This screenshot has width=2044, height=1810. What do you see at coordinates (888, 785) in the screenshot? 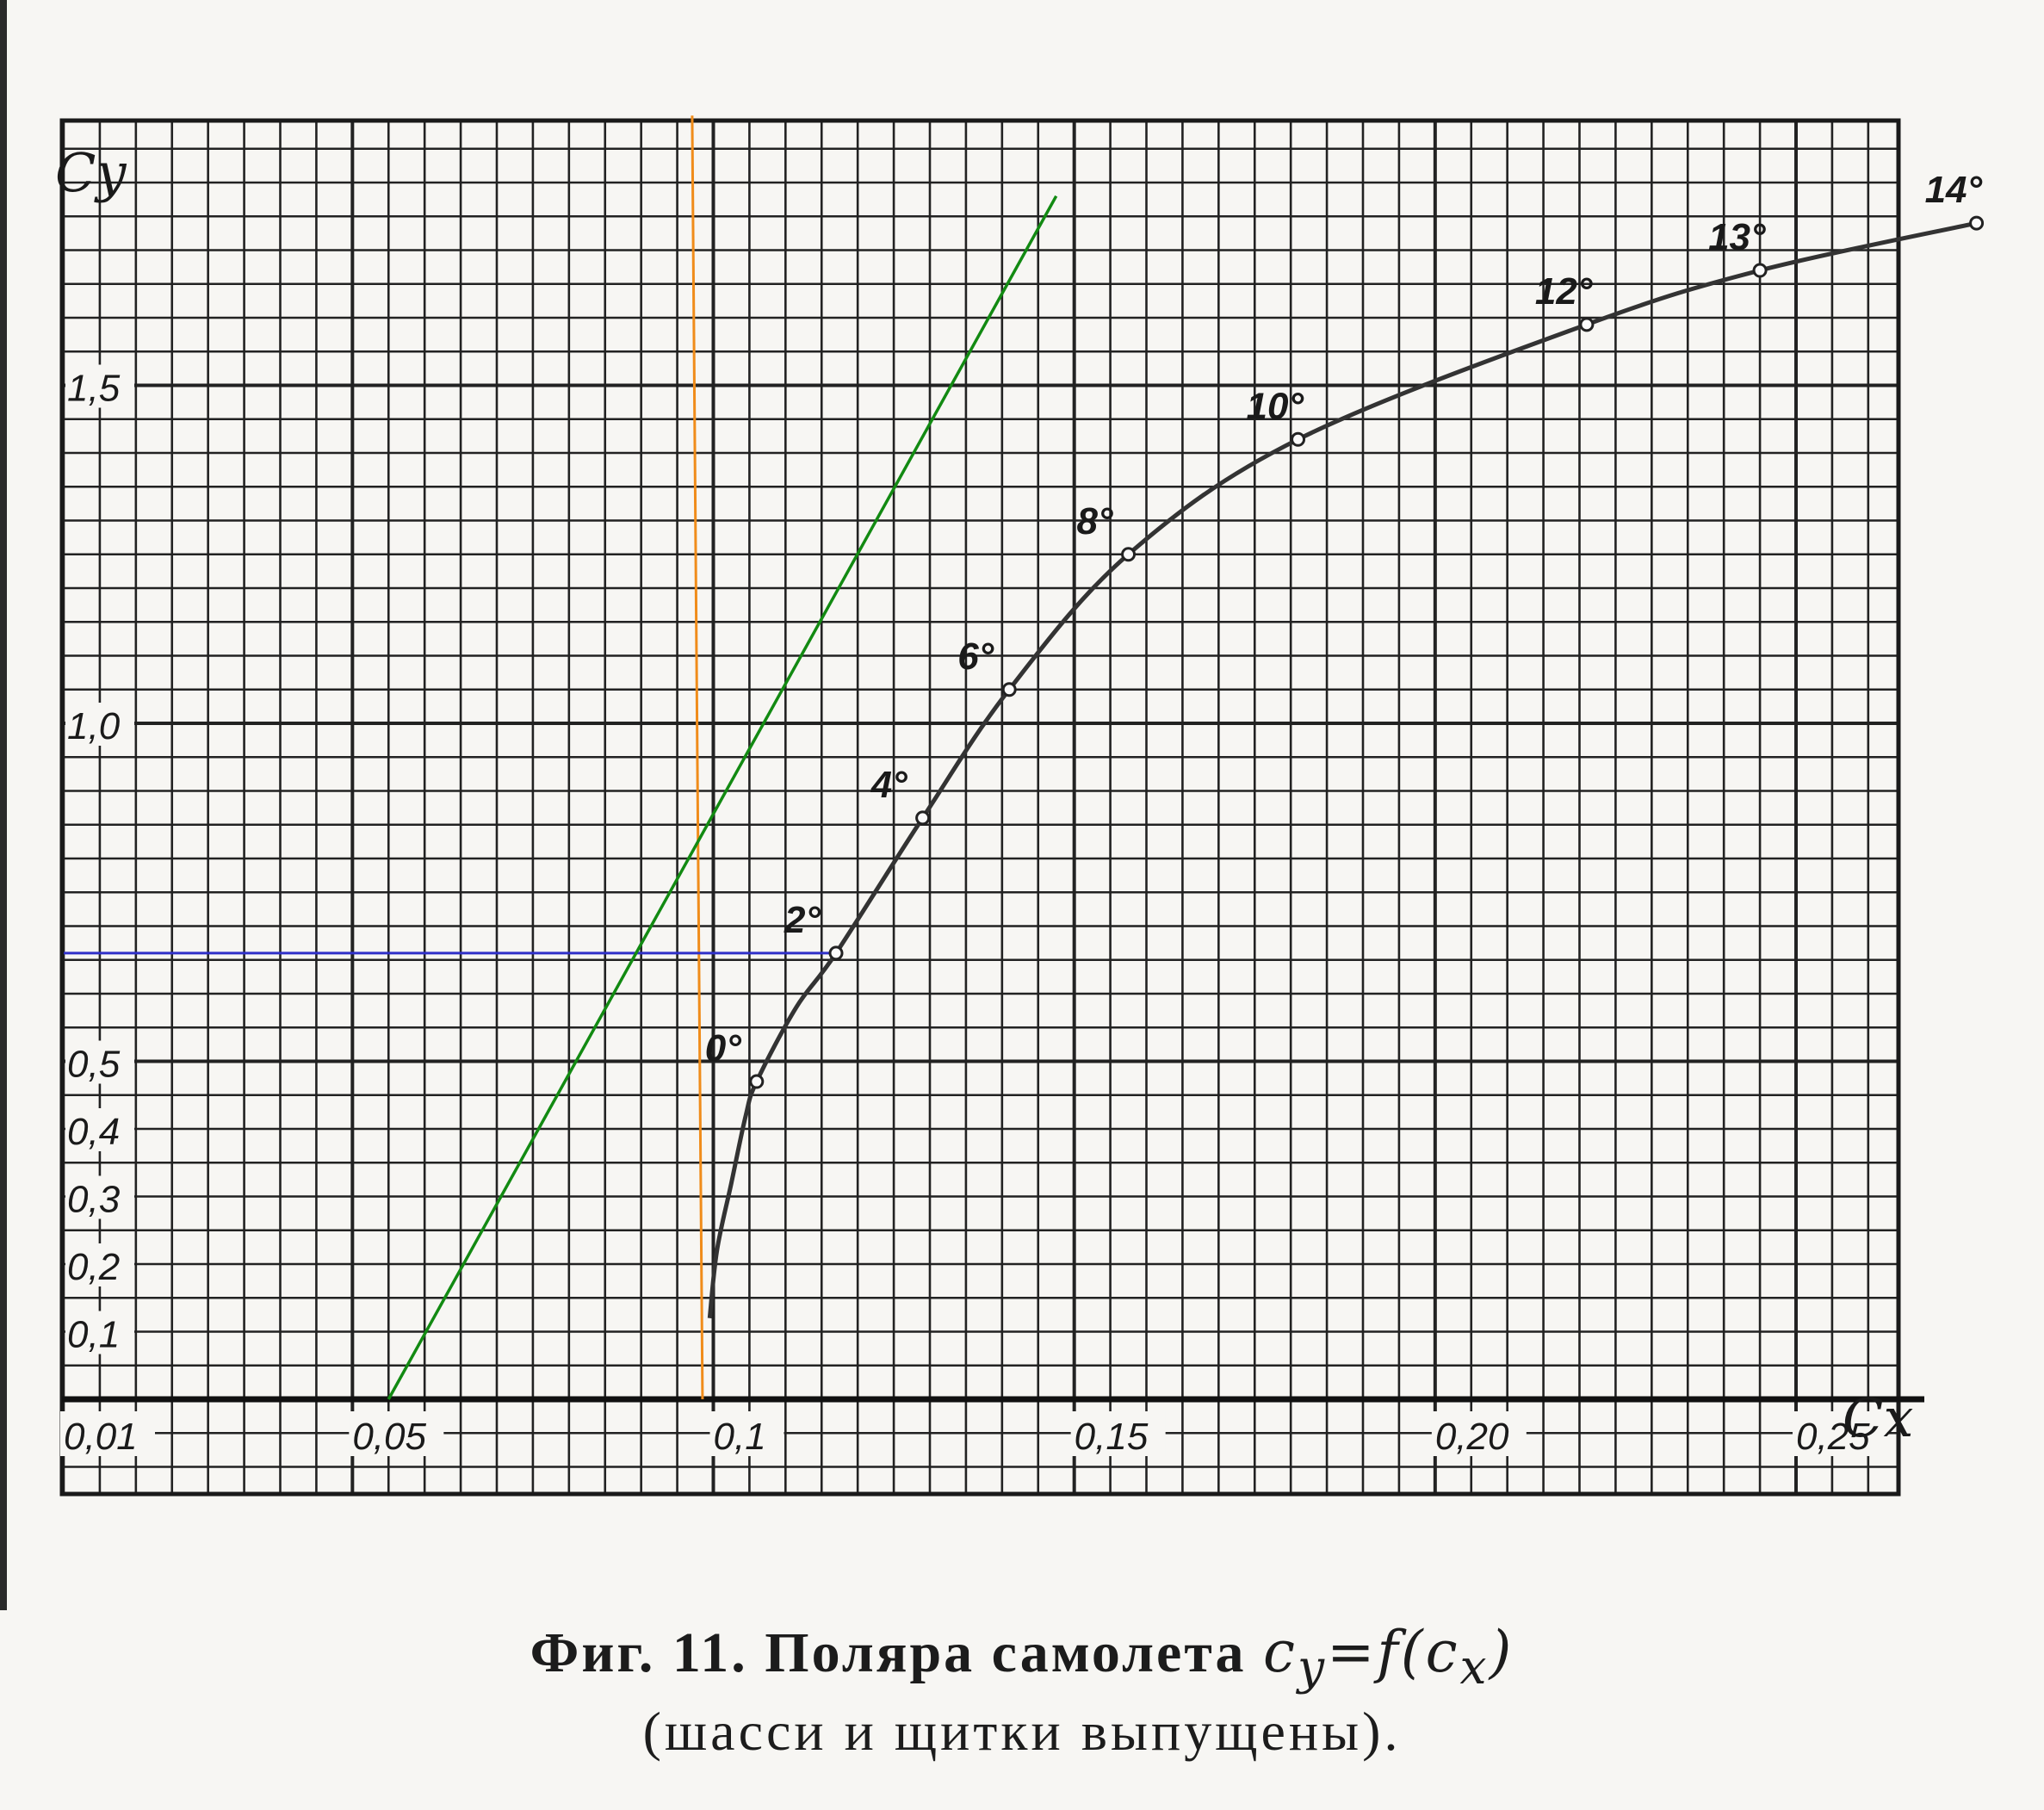
I see `angle-label: 4°` at bounding box center [888, 785].